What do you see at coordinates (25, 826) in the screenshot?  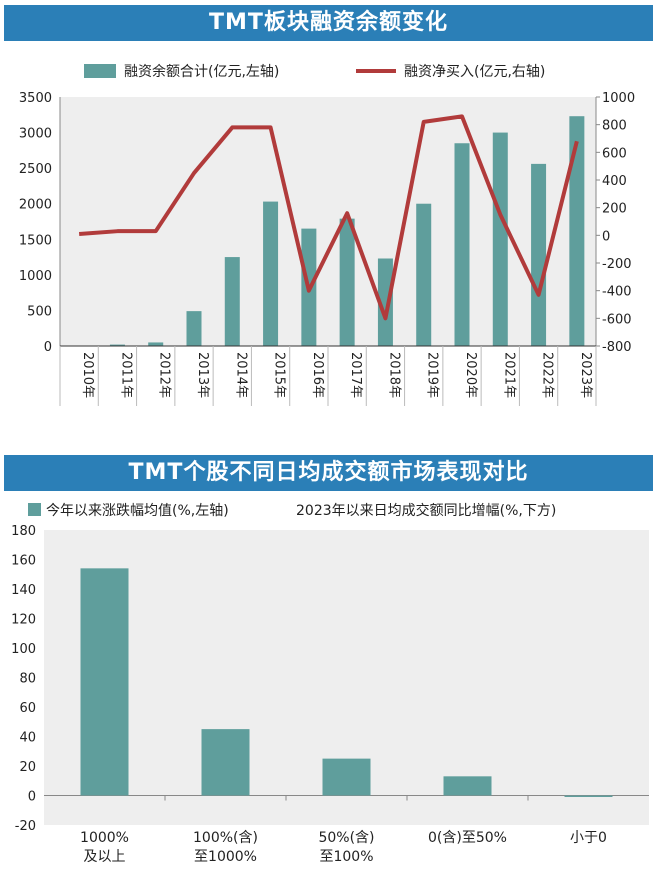 I see `y-tick-label: -20` at bounding box center [25, 826].